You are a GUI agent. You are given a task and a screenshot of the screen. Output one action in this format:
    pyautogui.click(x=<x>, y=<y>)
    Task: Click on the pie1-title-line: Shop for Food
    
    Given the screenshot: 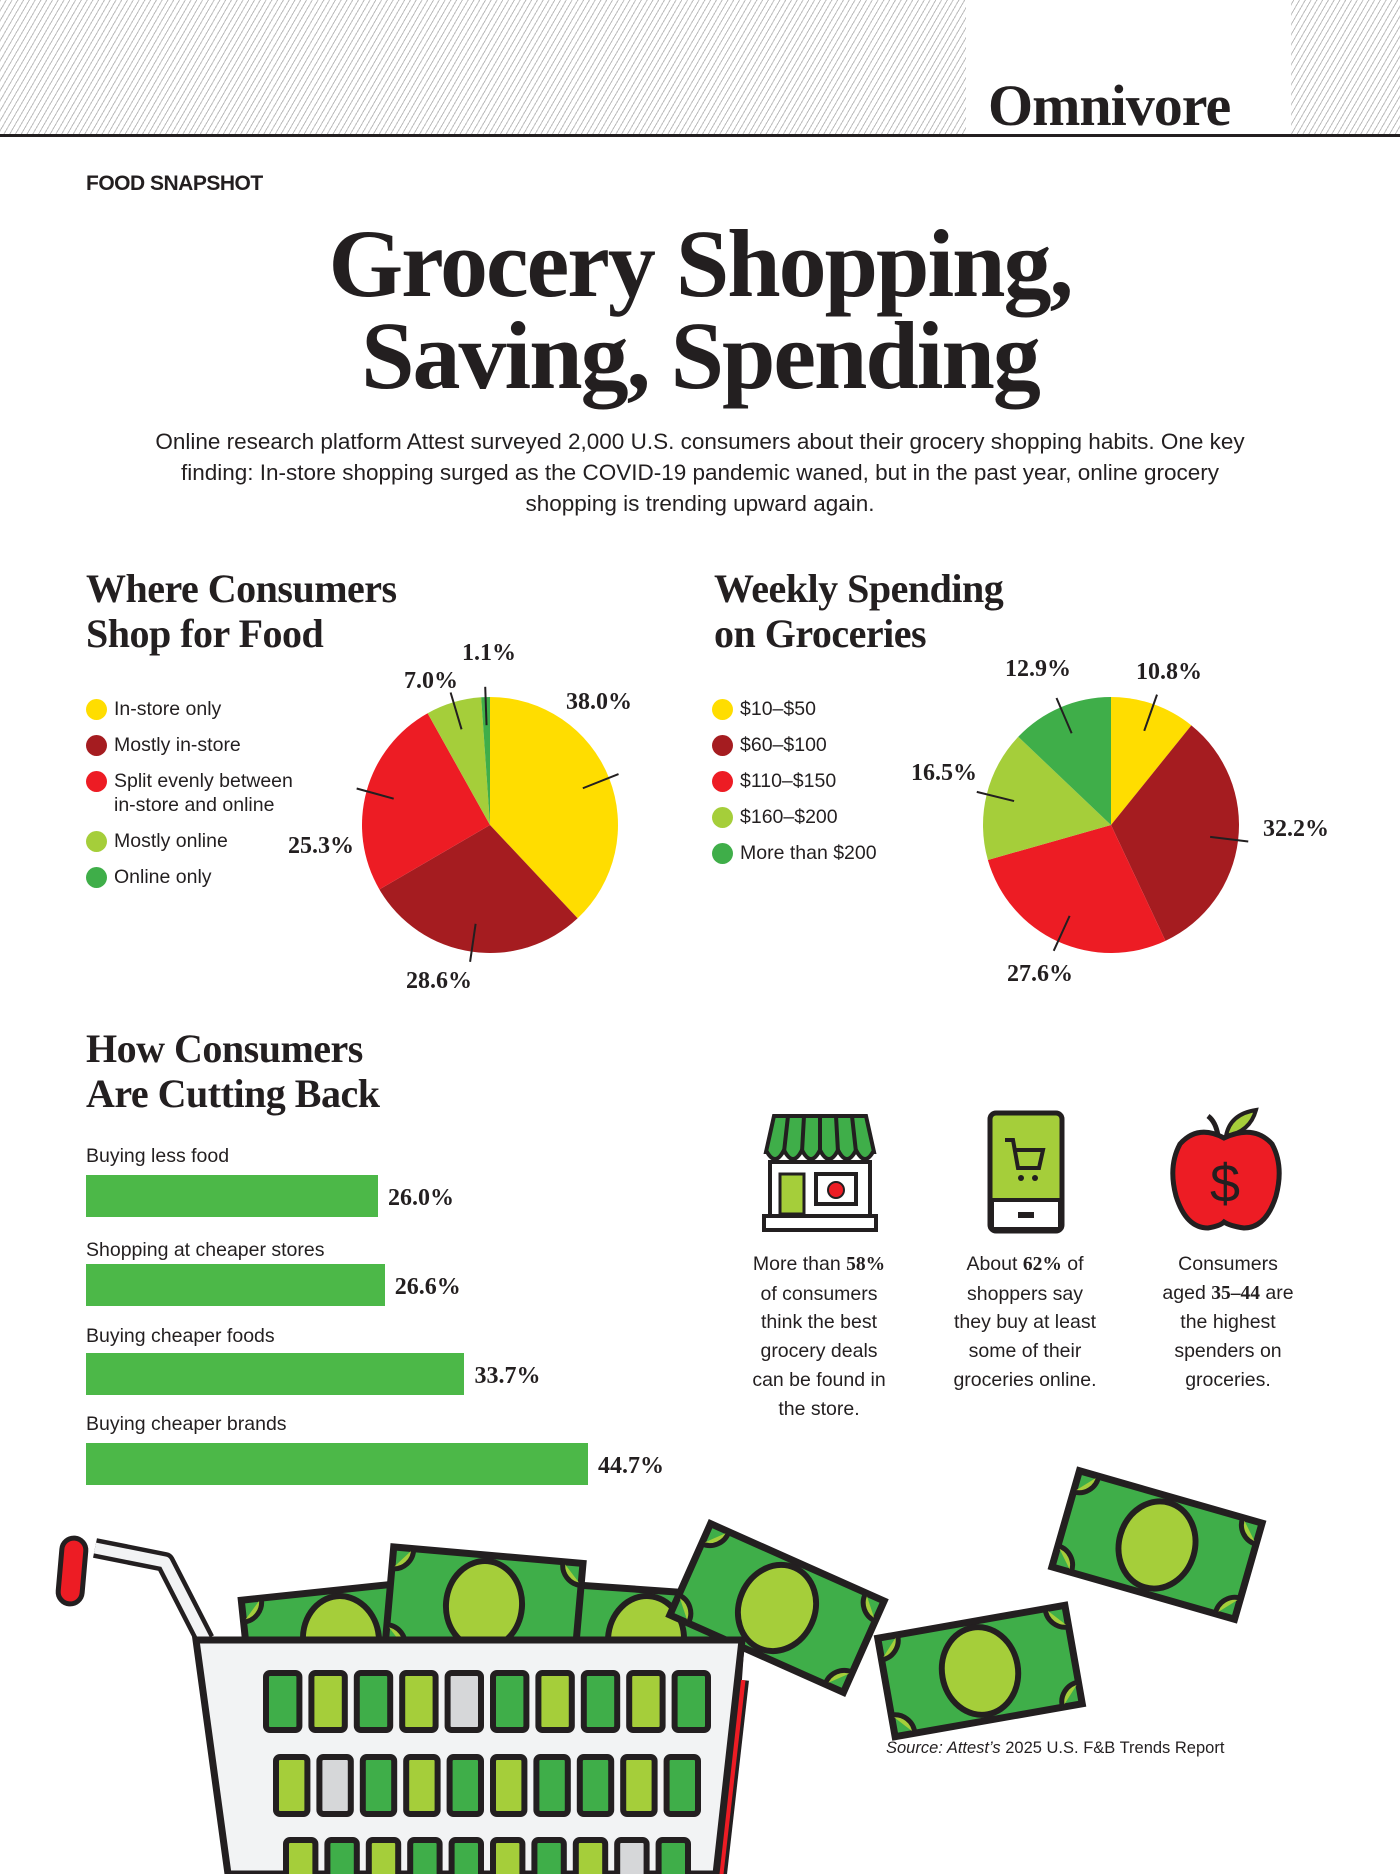 What is the action you would take?
    pyautogui.click(x=205, y=633)
    